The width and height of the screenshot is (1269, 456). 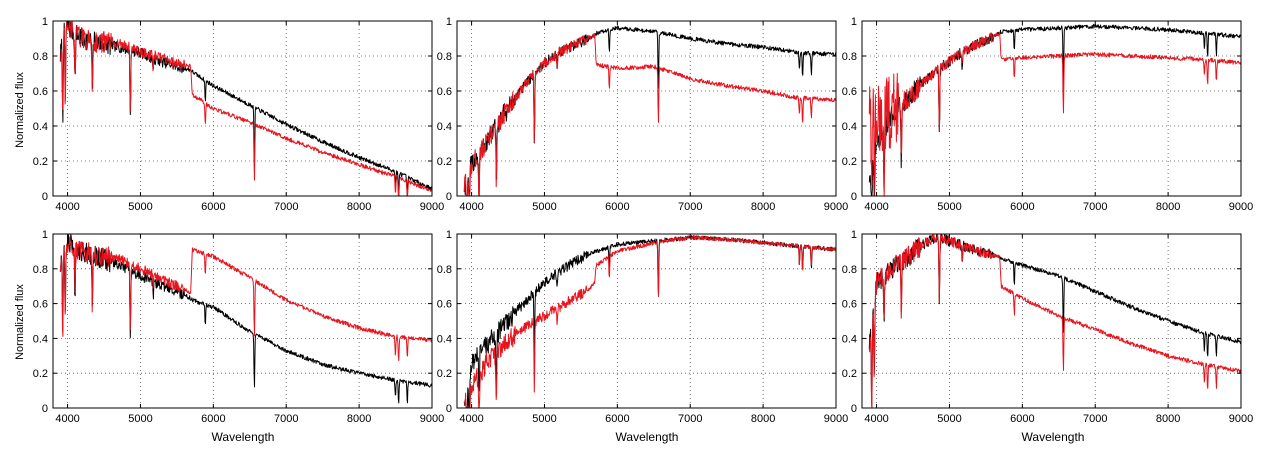 I want to click on panel-row1-col1: 4000 5000 6000 7000 8000 9000 0 0.2 0.4 0.6 0.8 1, so click(x=239, y=114).